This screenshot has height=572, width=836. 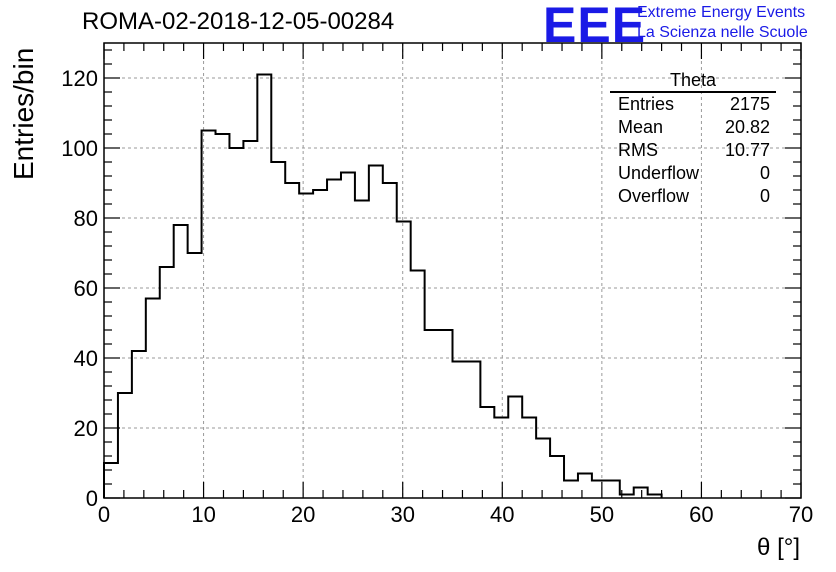 What do you see at coordinates (638, 150) in the screenshot?
I see `stats-label: RMS` at bounding box center [638, 150].